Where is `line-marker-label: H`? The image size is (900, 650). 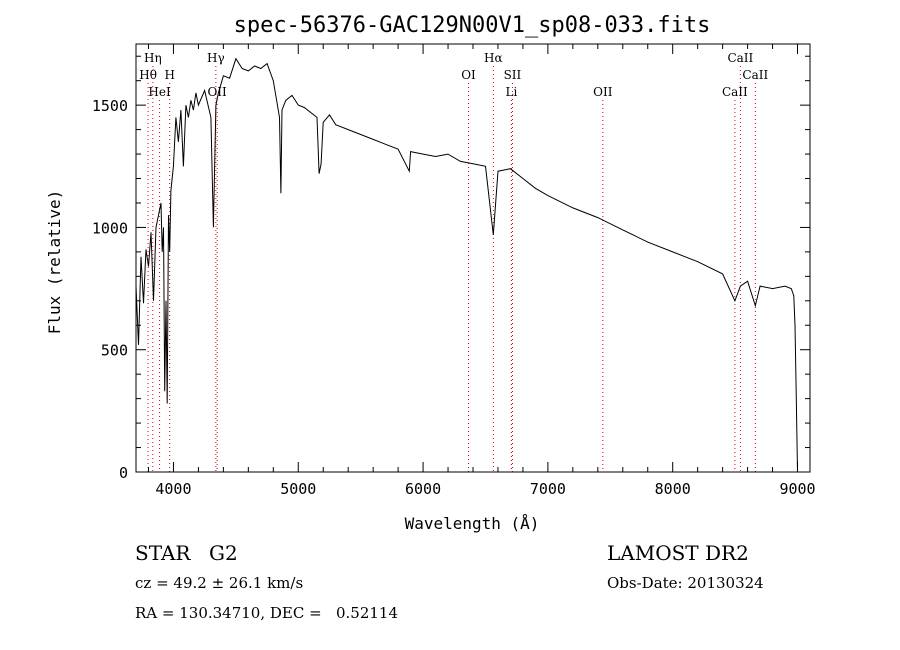 line-marker-label: H is located at coordinates (169, 75).